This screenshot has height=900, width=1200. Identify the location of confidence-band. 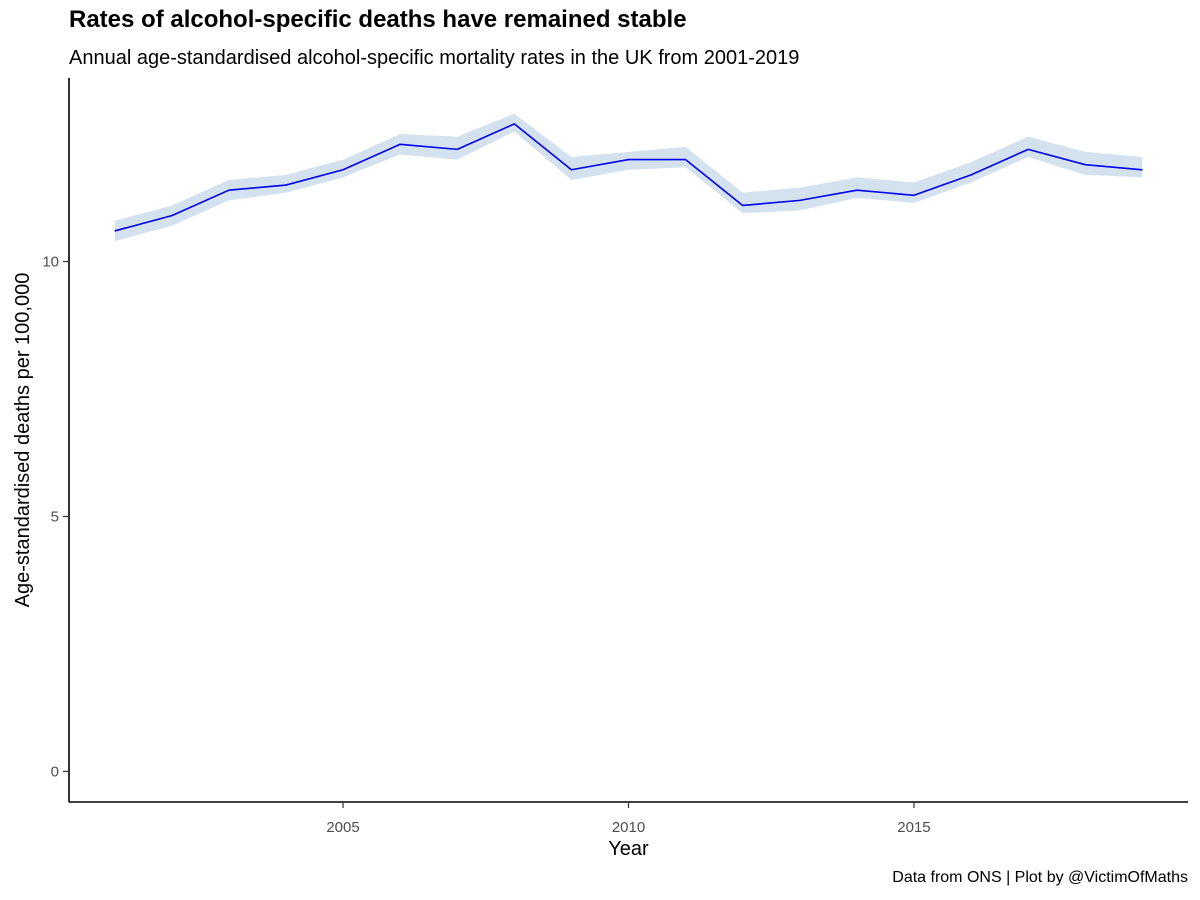
(628, 177).